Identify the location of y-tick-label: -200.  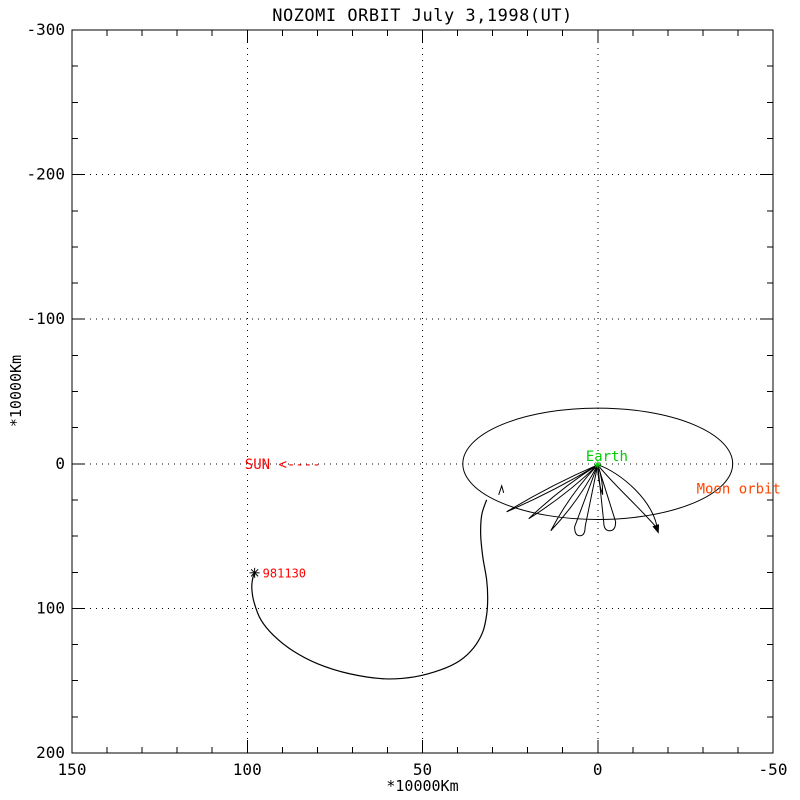
(45, 174).